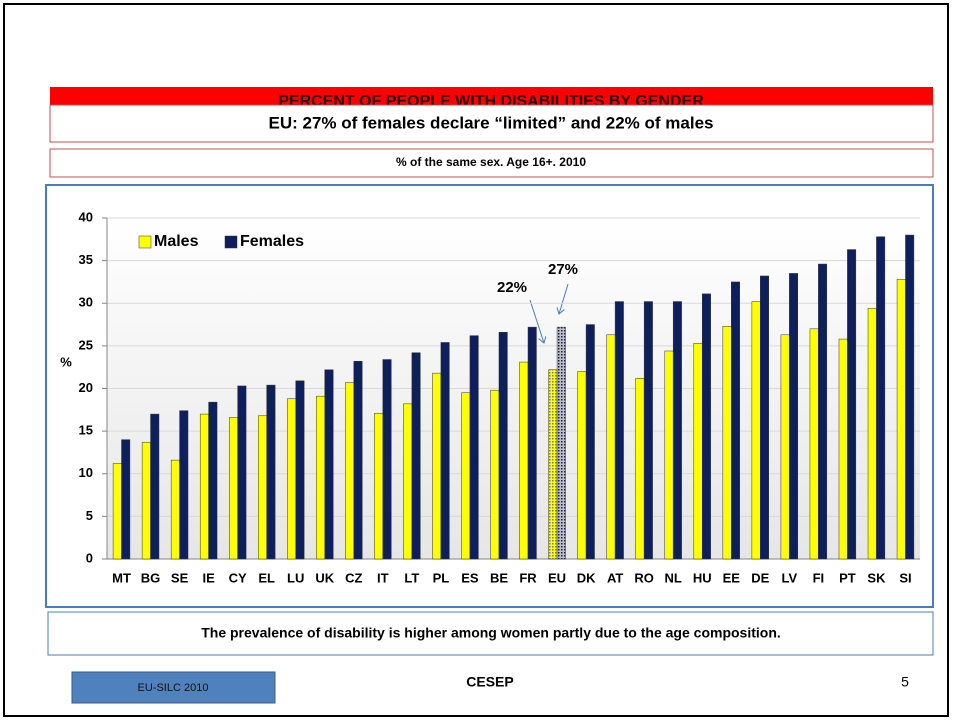 This screenshot has width=953, height=725. Describe the element at coordinates (89, 557) in the screenshot. I see `y-tick-label: 0` at that location.